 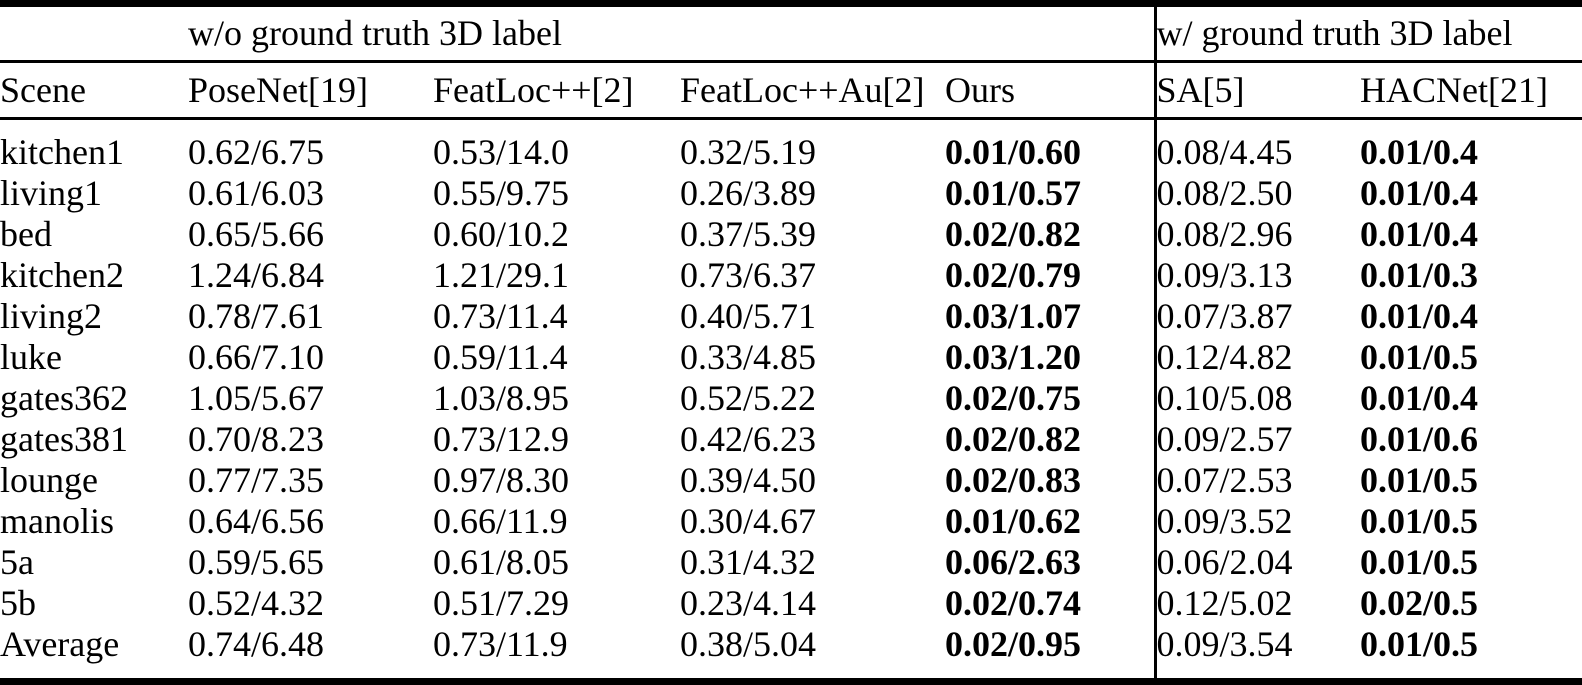 I want to click on cell-featloc: 0.73/11.9, so click(x=500, y=644).